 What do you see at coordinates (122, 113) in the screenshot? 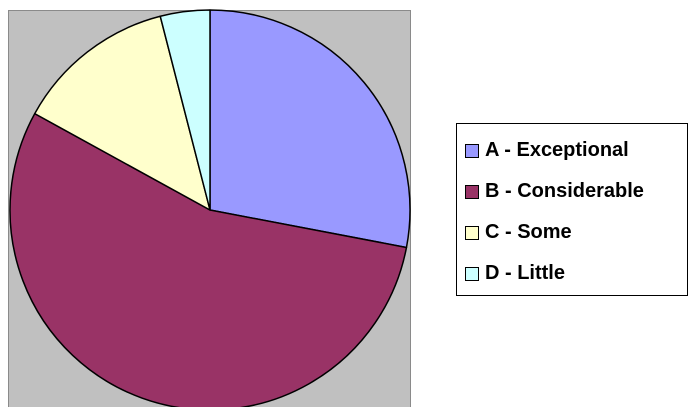
I see `pie-slice-c` at bounding box center [122, 113].